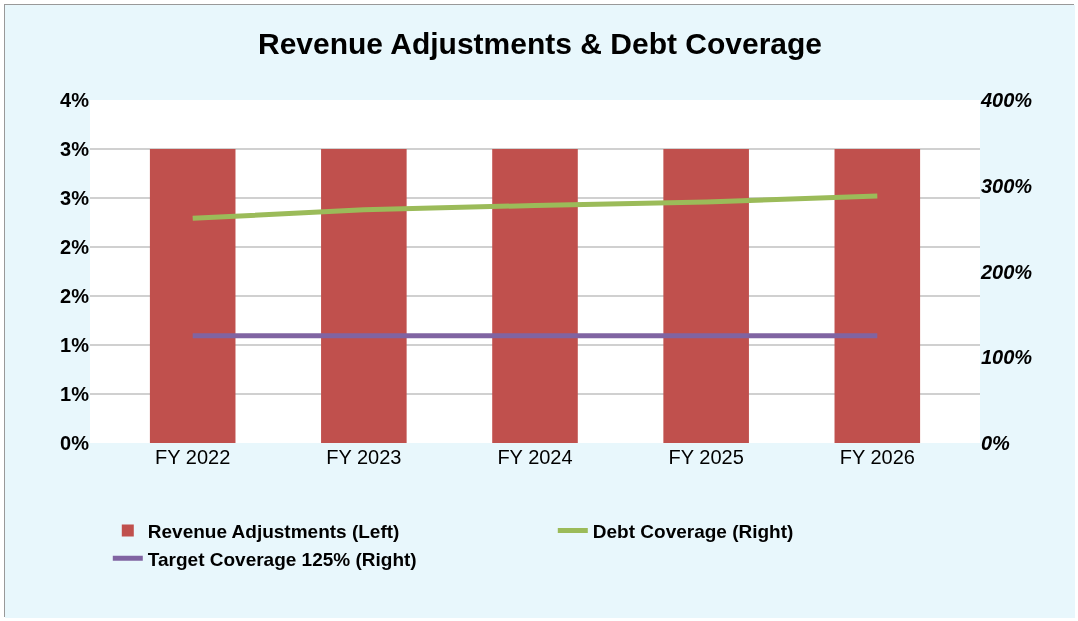  What do you see at coordinates (706, 457) in the screenshot?
I see `x-tick-label: FY 2025` at bounding box center [706, 457].